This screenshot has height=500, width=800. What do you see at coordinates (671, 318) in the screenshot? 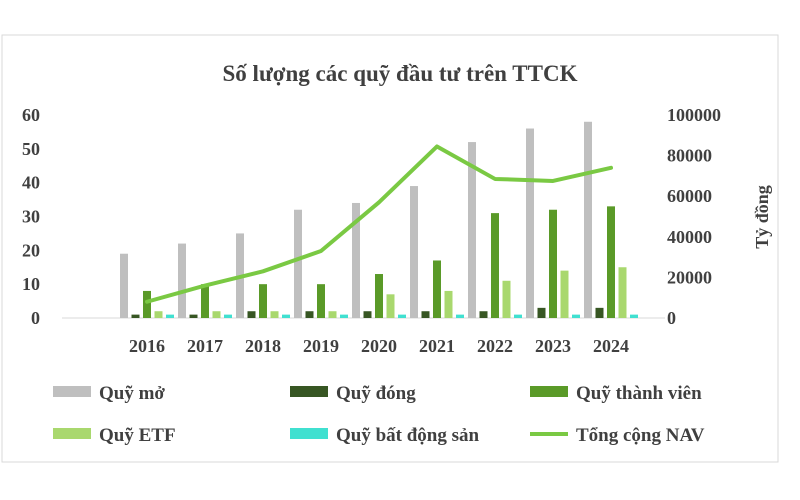
I see `y2-tick-label: 0` at bounding box center [671, 318].